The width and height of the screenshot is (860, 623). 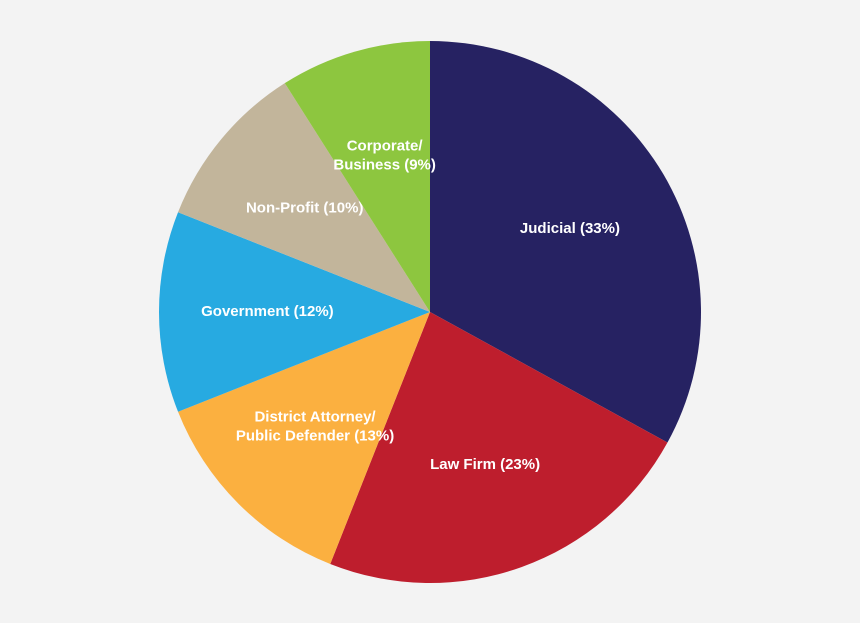 I want to click on slice-label: Government (12%), so click(x=267, y=311).